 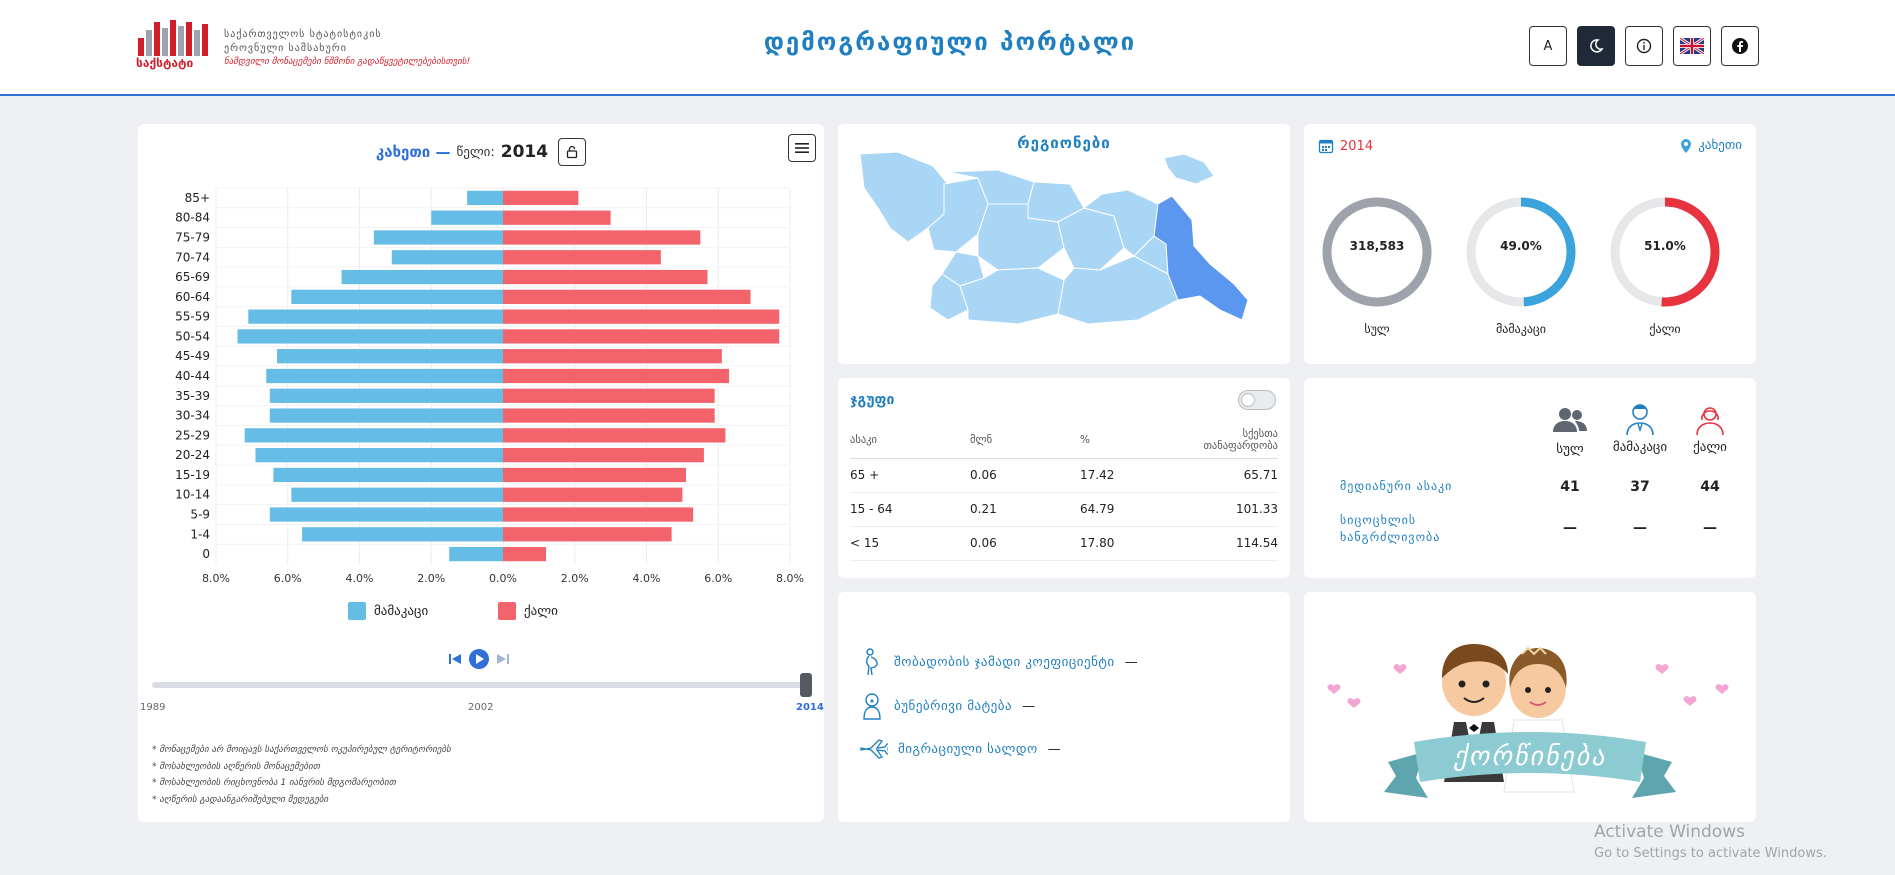 I want to click on footnote: * მოსახლეობის აღწერის მონაცემებით, so click(x=236, y=766).